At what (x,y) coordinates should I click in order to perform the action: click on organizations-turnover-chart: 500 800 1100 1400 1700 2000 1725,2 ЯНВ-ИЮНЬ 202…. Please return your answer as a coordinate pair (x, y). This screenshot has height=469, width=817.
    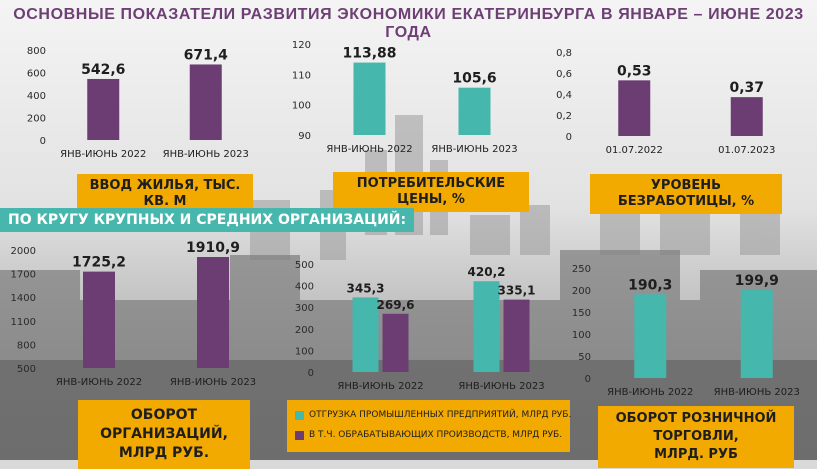
    Looking at the image, I should click on (134, 314).